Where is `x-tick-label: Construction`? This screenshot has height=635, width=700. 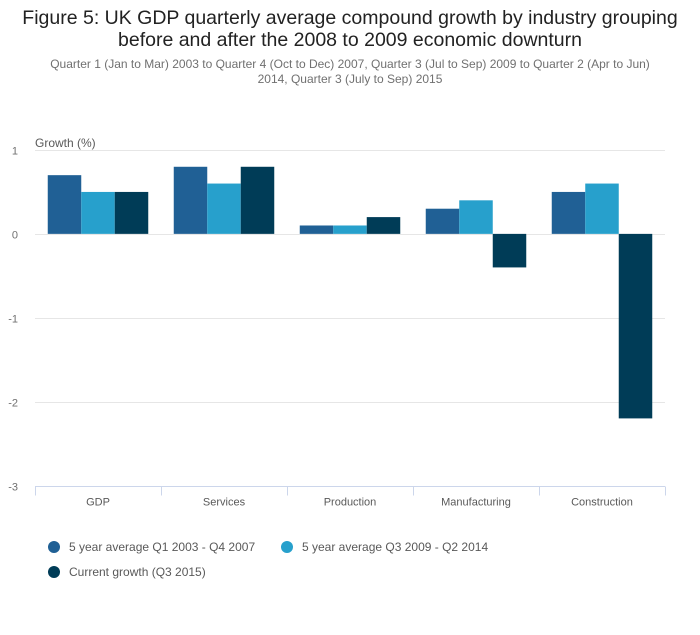 x-tick-label: Construction is located at coordinates (602, 503).